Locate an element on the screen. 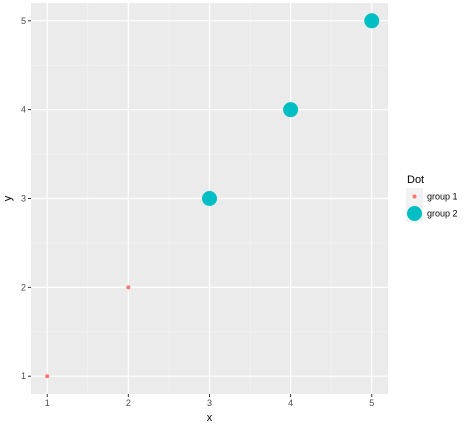 Image resolution: width=474 pixels, height=425 pixels. legend-title: Dot is located at coordinates (415, 180).